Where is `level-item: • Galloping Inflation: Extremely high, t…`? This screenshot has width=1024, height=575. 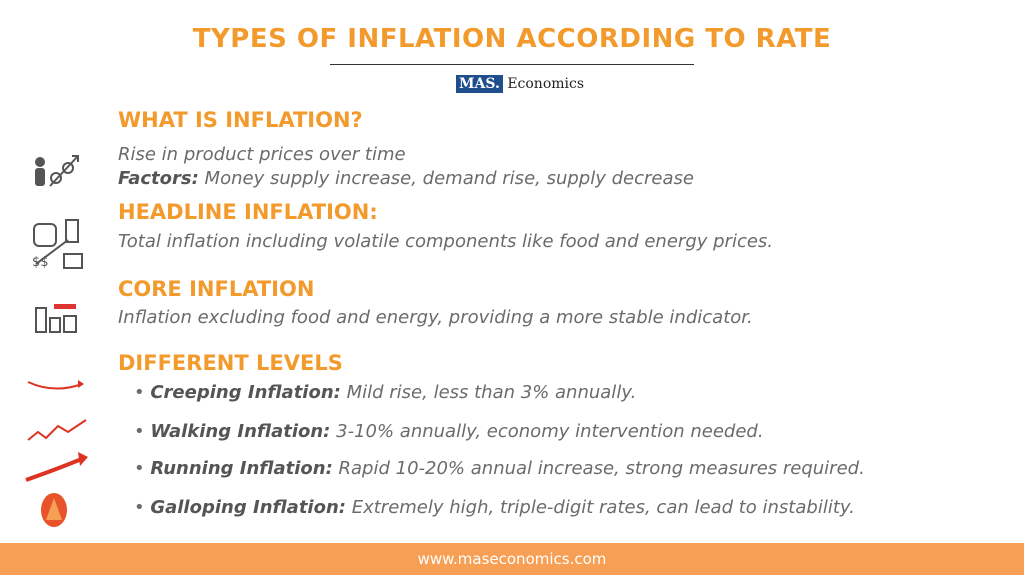 level-item: • Galloping Inflation: Extremely high, t… is located at coordinates (494, 507).